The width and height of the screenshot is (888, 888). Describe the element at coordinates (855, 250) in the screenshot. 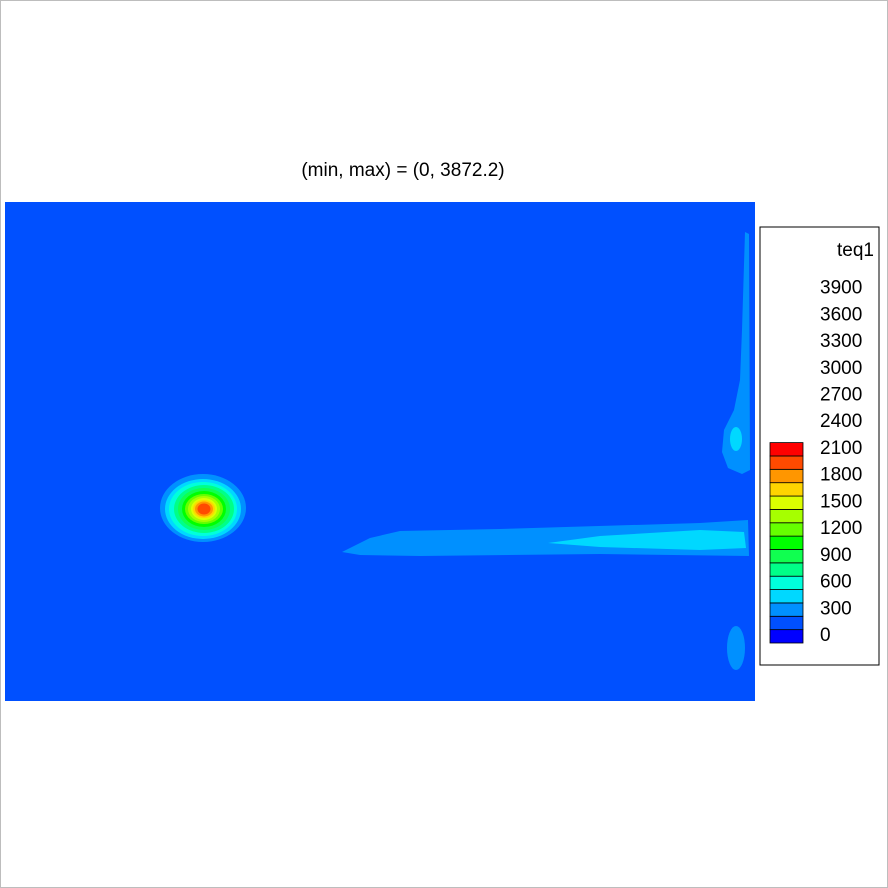

I see `legend-title: teq1` at that location.